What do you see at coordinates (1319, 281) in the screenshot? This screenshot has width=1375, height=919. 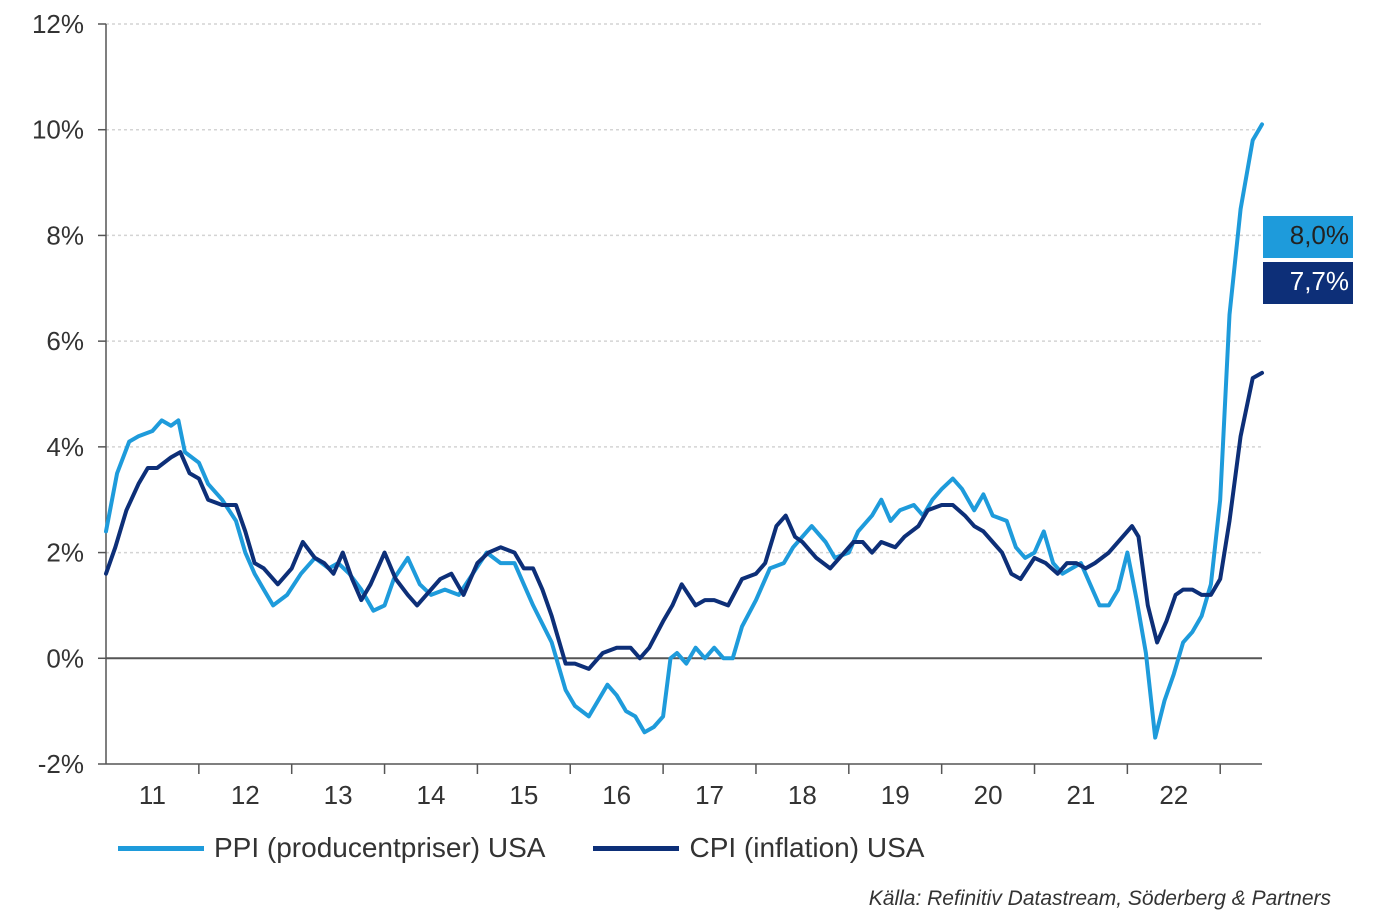 I see `end-label-cpi: 7,7%` at bounding box center [1319, 281].